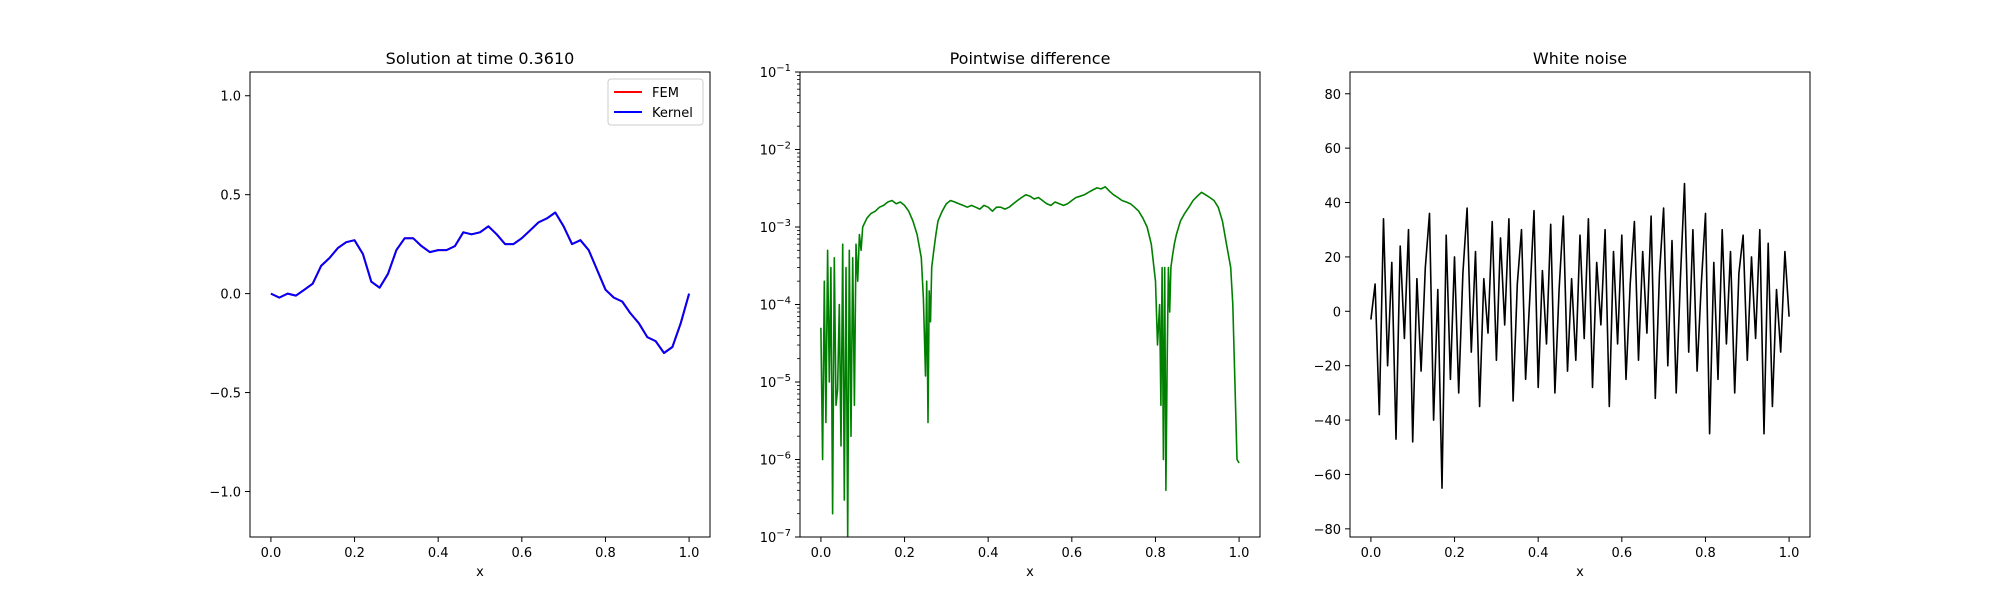 The image size is (2000, 600). I want to click on solution-y-tick-label: −0.5, so click(225, 394).